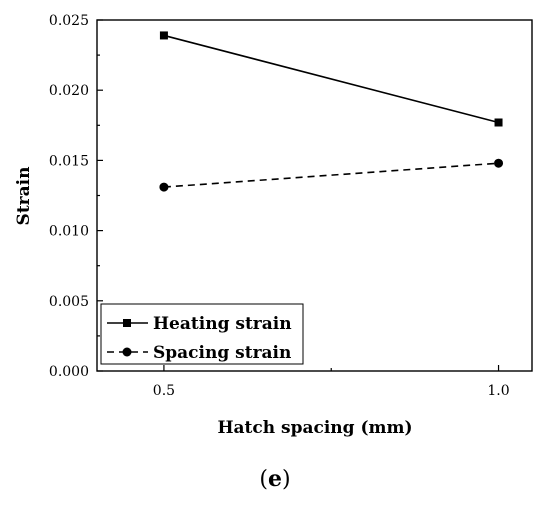  What do you see at coordinates (69, 302) in the screenshot?
I see `y-tick-label: 0.005` at bounding box center [69, 302].